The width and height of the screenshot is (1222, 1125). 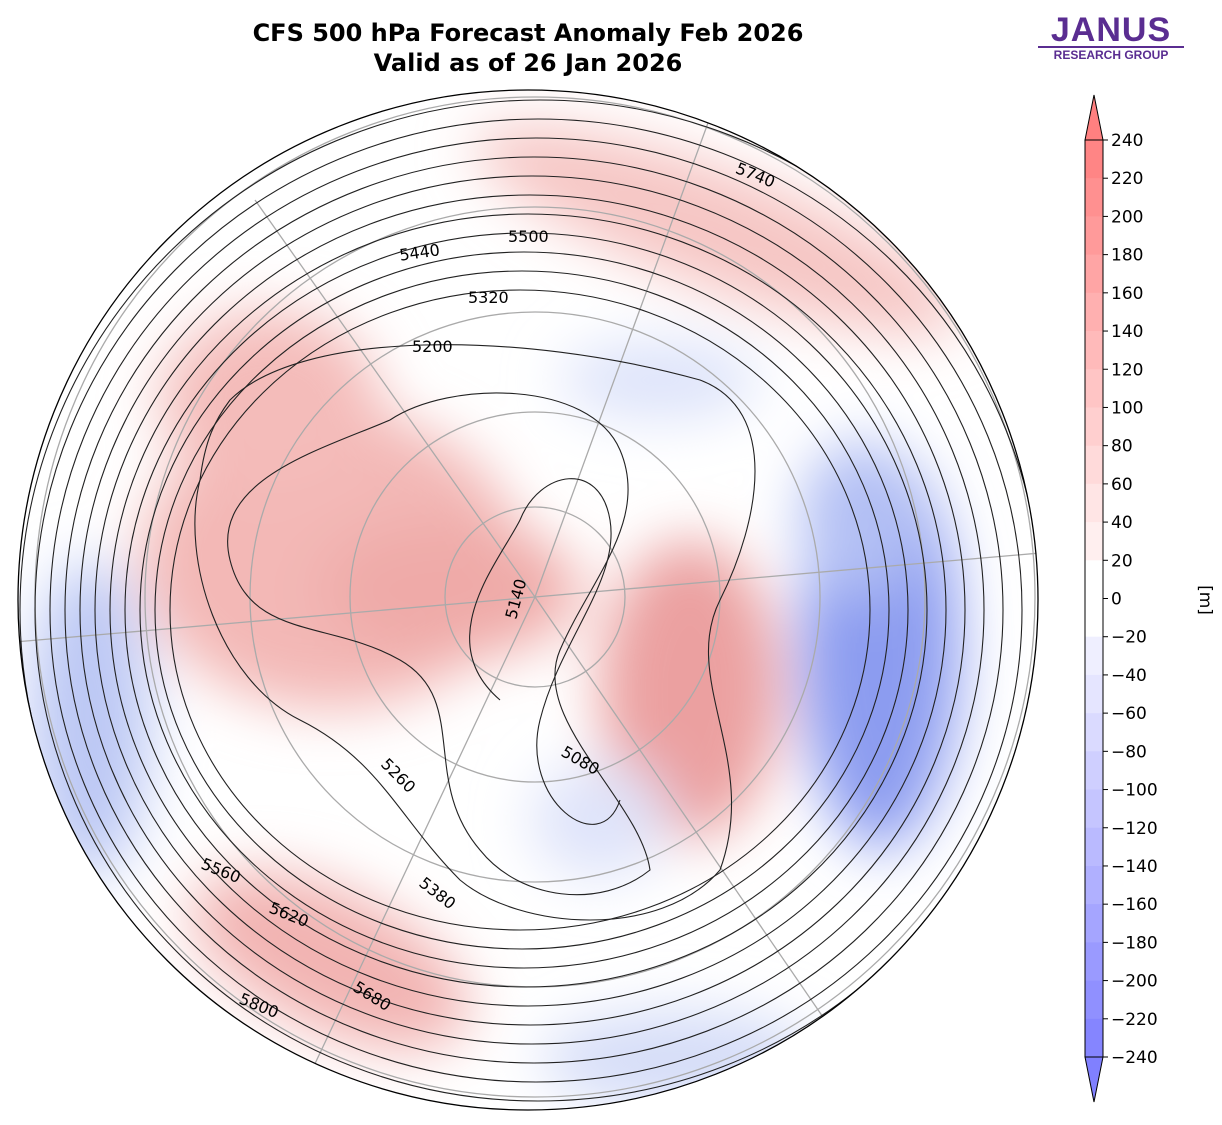 What do you see at coordinates (1134, 791) in the screenshot?
I see `colorbar-tick-label: −100` at bounding box center [1134, 791].